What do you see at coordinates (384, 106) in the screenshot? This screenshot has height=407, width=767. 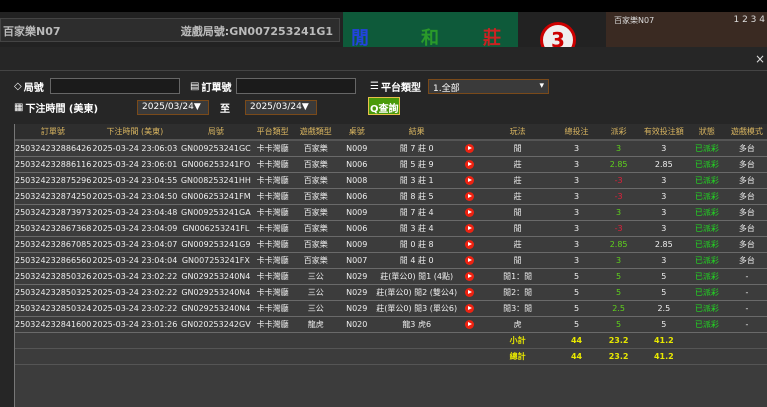 I see `query-button: Q查詢` at bounding box center [384, 106].